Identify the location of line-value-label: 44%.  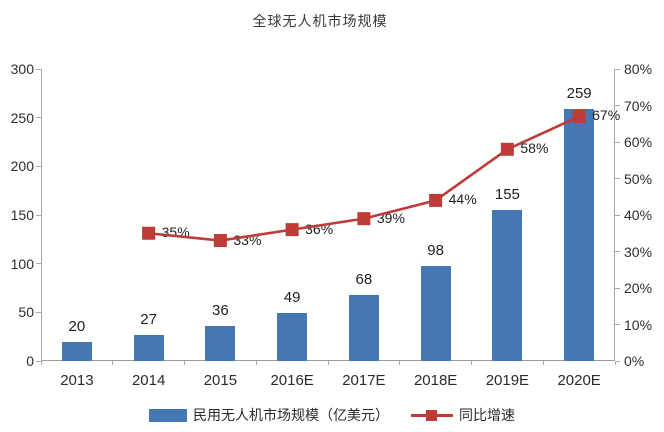
(462, 199).